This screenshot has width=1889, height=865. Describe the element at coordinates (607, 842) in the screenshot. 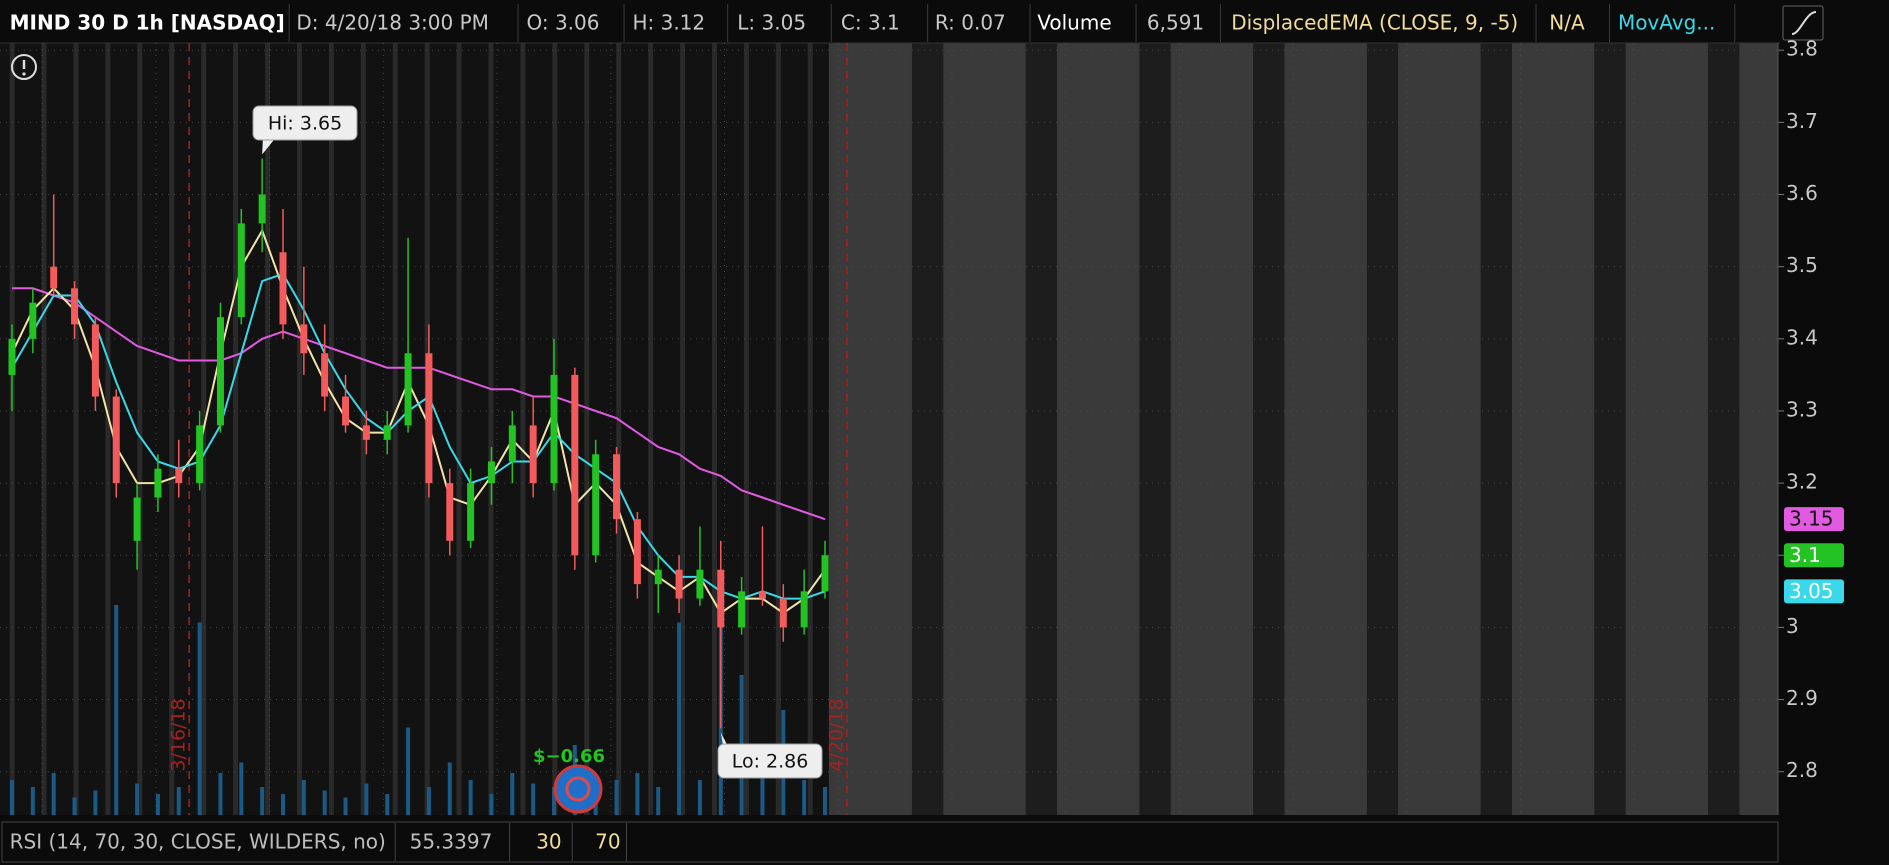

I see `footer-cell: 70` at that location.